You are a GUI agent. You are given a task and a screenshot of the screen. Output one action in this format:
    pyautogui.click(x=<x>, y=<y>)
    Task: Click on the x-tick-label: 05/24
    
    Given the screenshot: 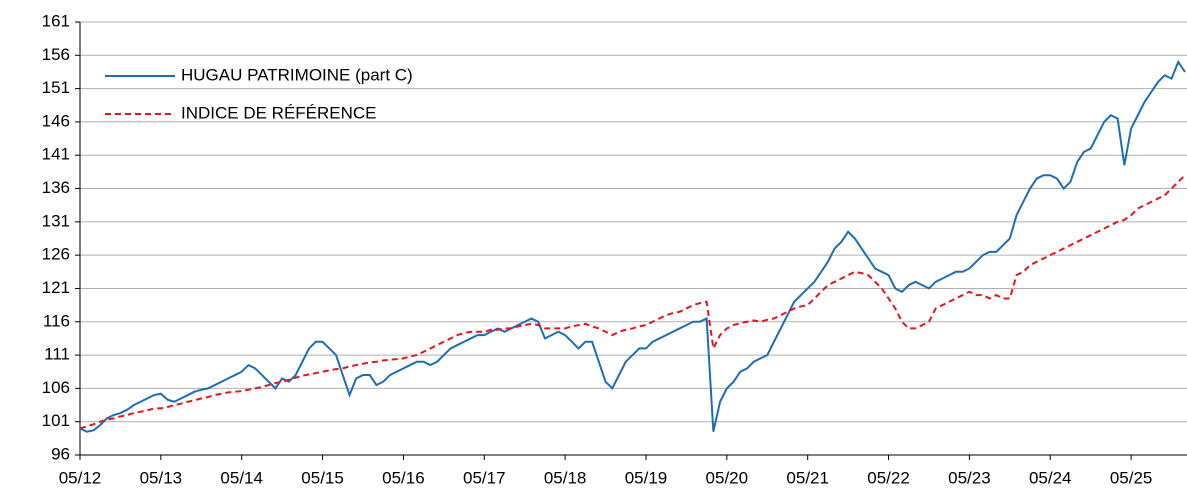 What is the action you would take?
    pyautogui.click(x=1050, y=477)
    